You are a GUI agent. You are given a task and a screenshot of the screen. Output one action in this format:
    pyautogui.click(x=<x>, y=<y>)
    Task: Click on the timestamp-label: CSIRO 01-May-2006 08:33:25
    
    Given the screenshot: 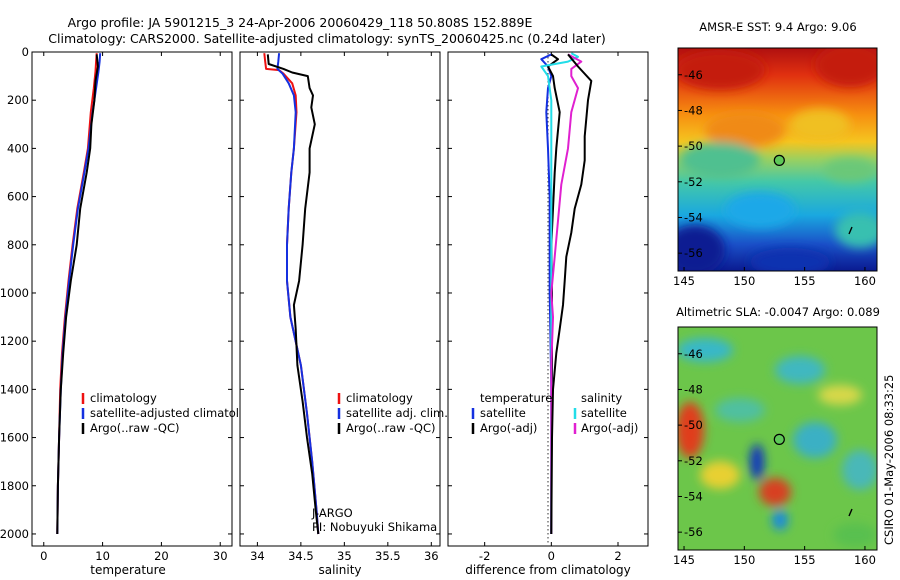 What is the action you would take?
    pyautogui.click(x=889, y=460)
    